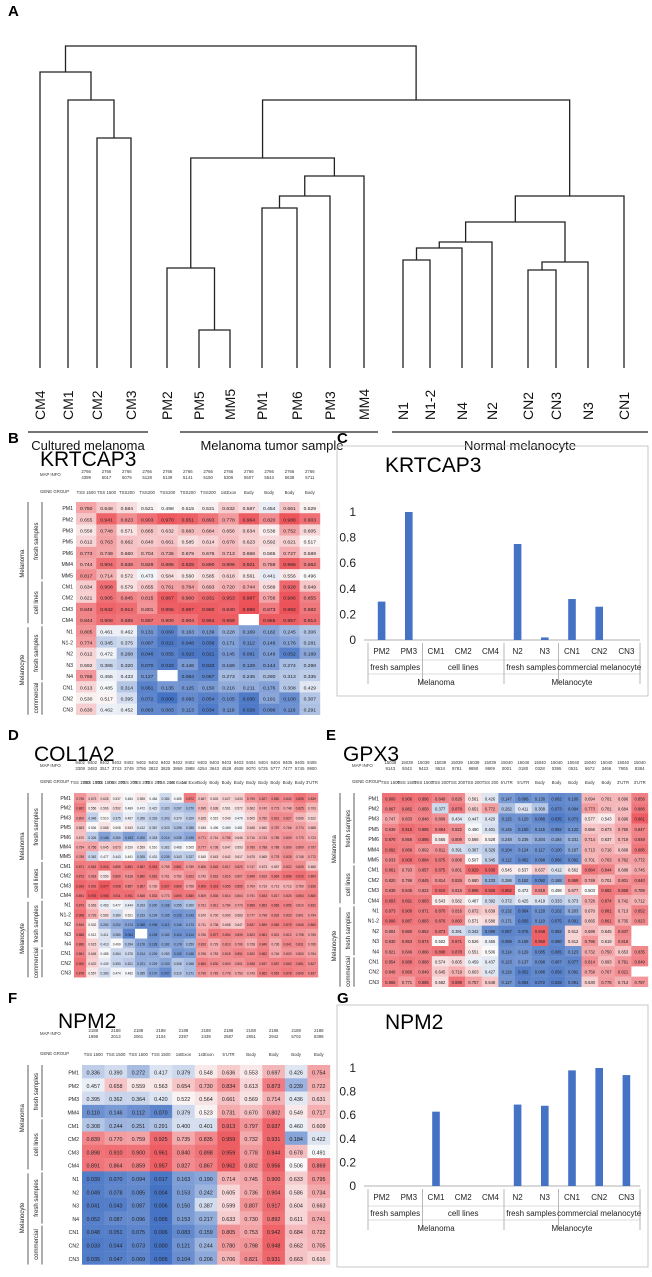  I want to click on heatmap-cell-value: 0.774, so click(86, 643).